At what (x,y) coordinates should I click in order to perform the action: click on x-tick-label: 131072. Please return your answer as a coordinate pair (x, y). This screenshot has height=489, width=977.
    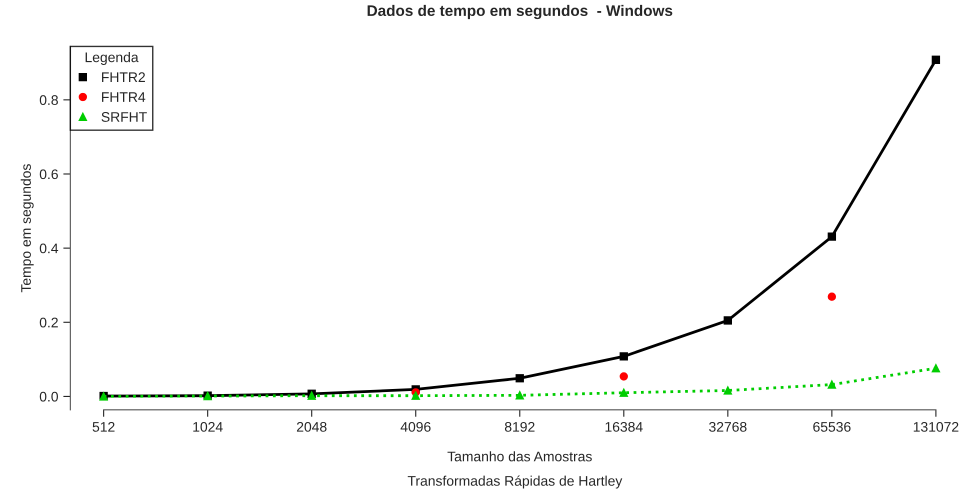
    Looking at the image, I should click on (936, 427).